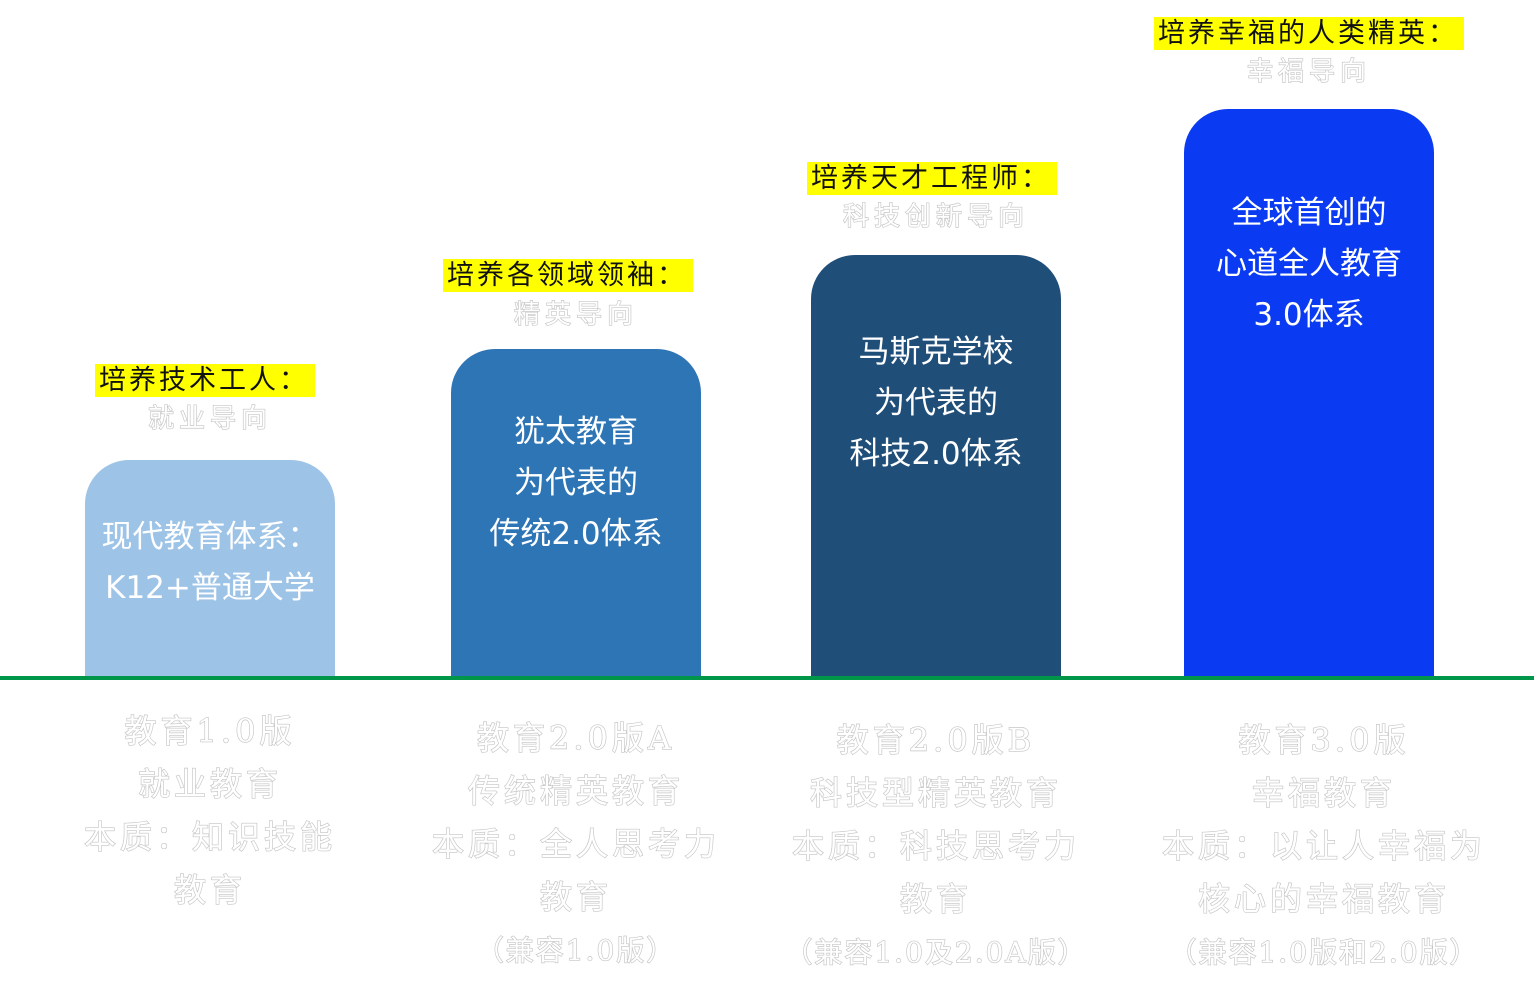 Image resolution: width=1536 pixels, height=989 pixels. Describe the element at coordinates (210, 811) in the screenshot. I see `stage-description: 教育1.0版 就业教育 本质：知识技能 教育` at that location.